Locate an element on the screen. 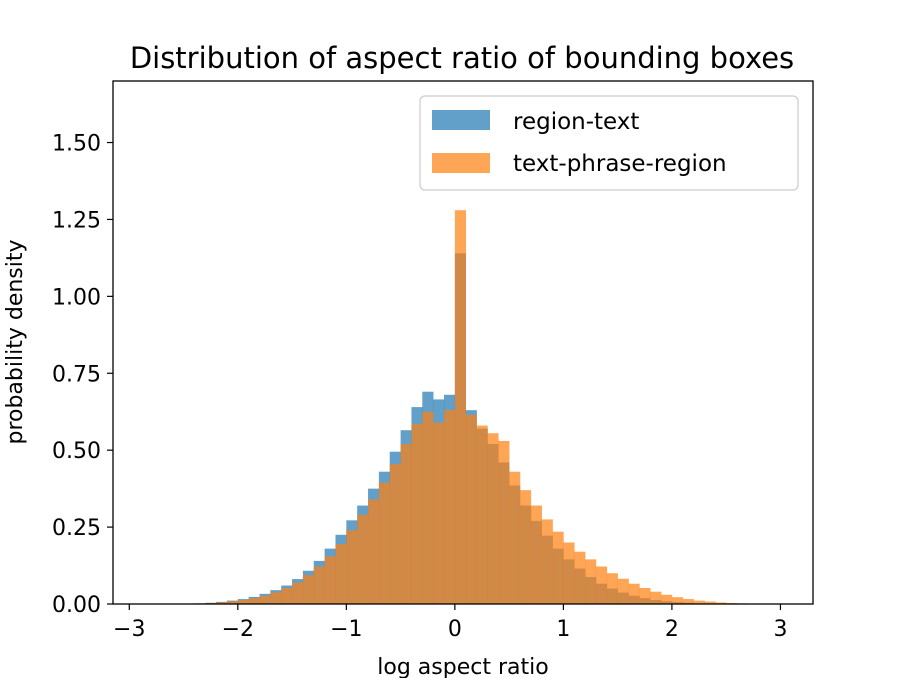 The width and height of the screenshot is (904, 678). y-axis-ticks: 0.00 0.25 0.50 0.75 1.00 1.25 1.50 is located at coordinates (82, 375).